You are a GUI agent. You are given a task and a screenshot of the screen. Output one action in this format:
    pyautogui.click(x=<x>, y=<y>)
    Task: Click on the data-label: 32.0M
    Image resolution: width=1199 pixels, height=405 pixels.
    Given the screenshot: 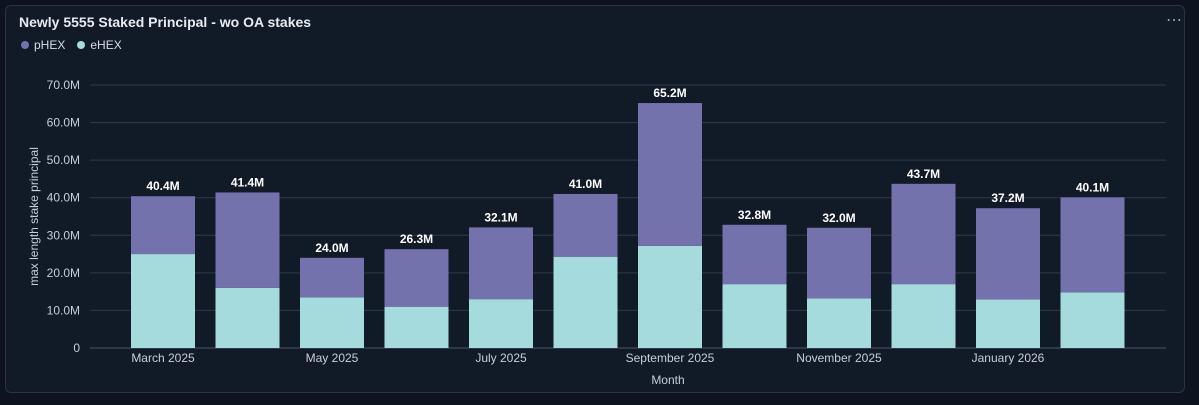 What is the action you would take?
    pyautogui.click(x=838, y=218)
    